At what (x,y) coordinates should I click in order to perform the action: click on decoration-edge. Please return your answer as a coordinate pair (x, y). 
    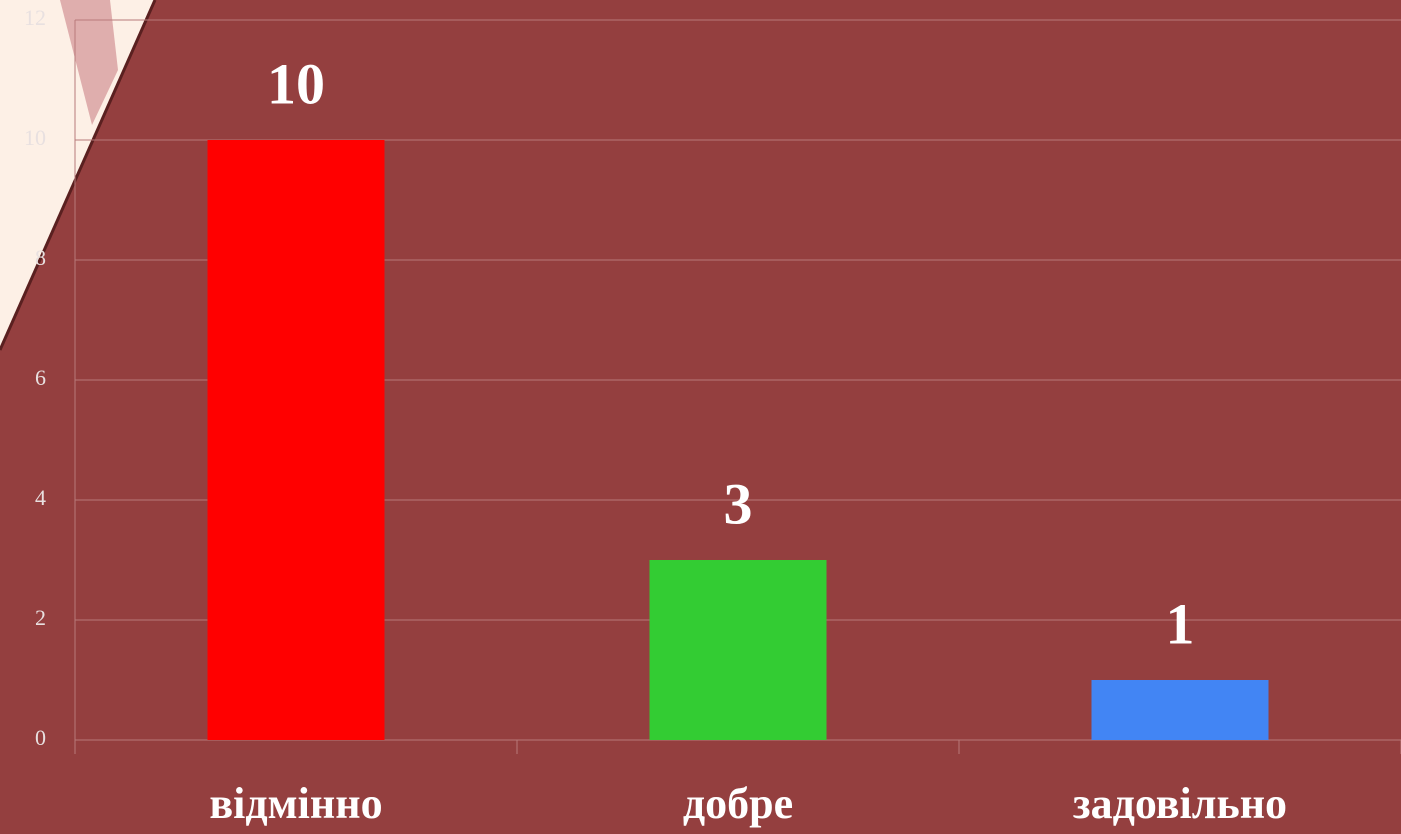
    Looking at the image, I should click on (78, 175).